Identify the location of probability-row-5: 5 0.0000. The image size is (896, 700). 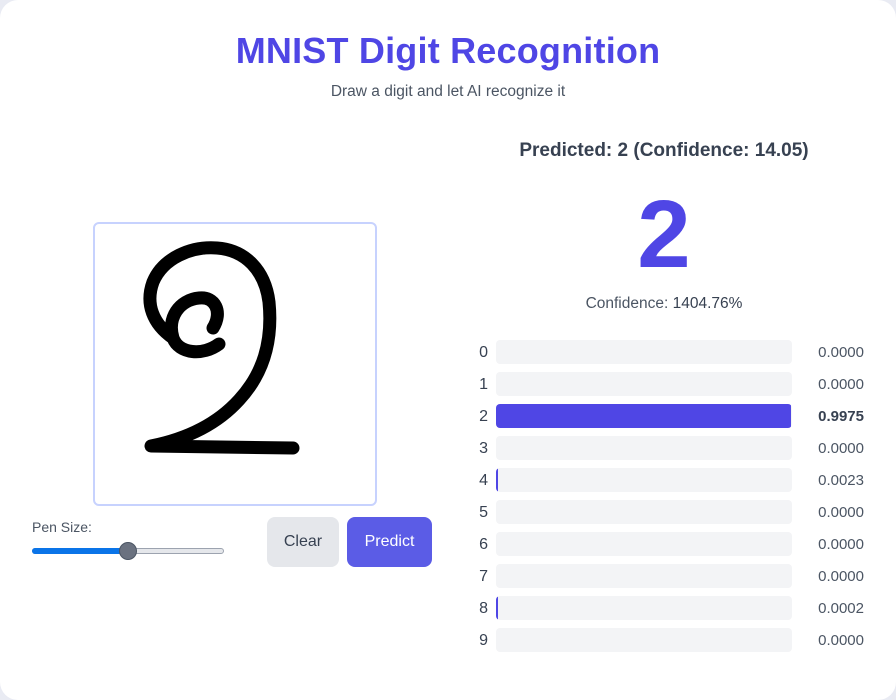
(675, 516).